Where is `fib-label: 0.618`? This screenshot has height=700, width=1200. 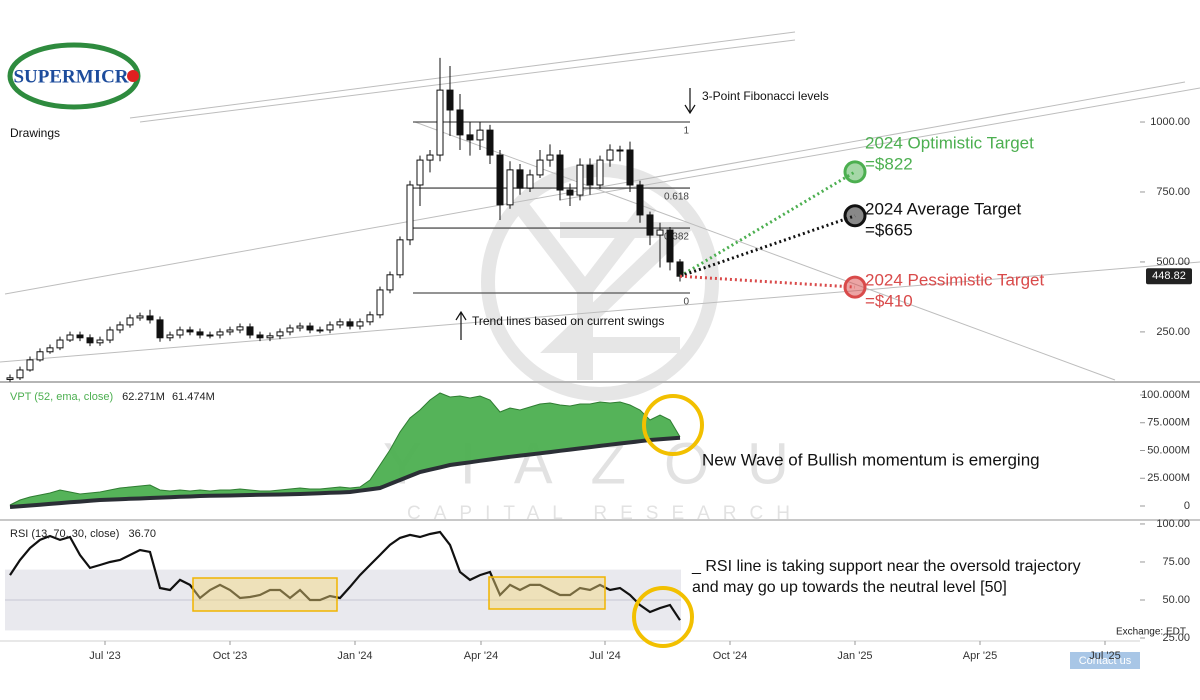
fib-label: 0.618 is located at coordinates (676, 197).